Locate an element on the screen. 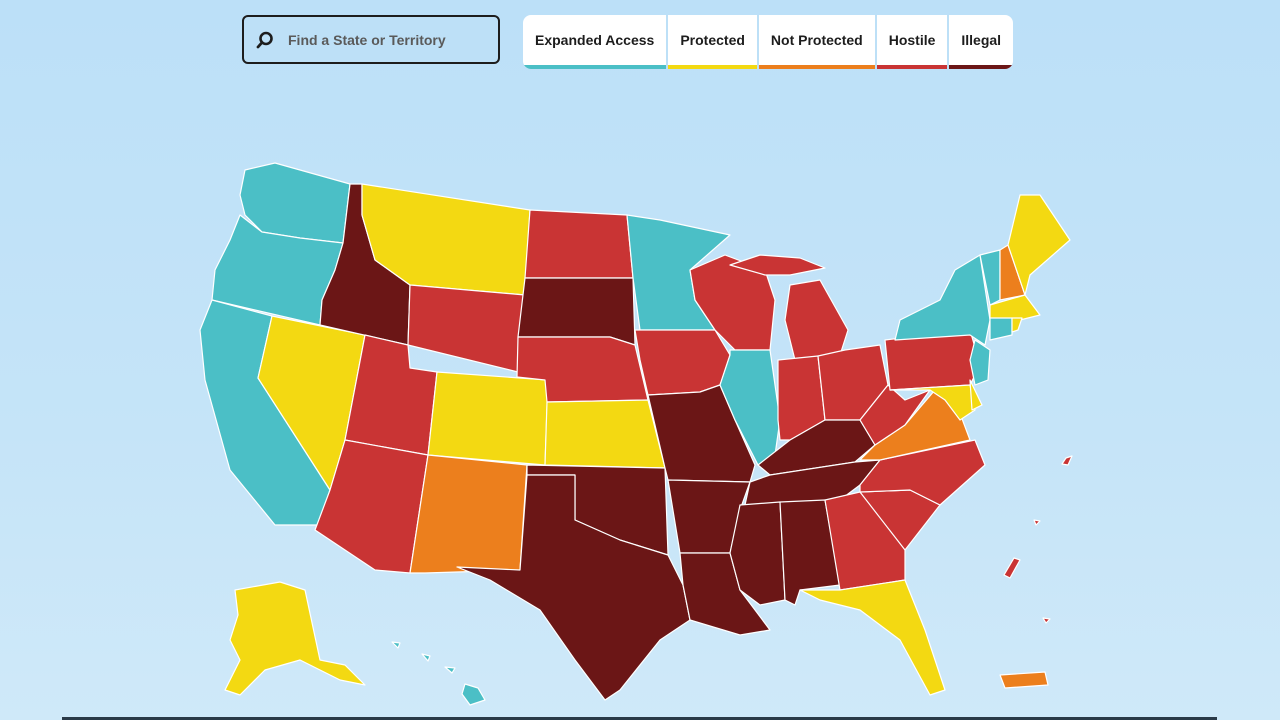 This screenshot has width=1280, height=720. legend-protected: Protected is located at coordinates (712, 42).